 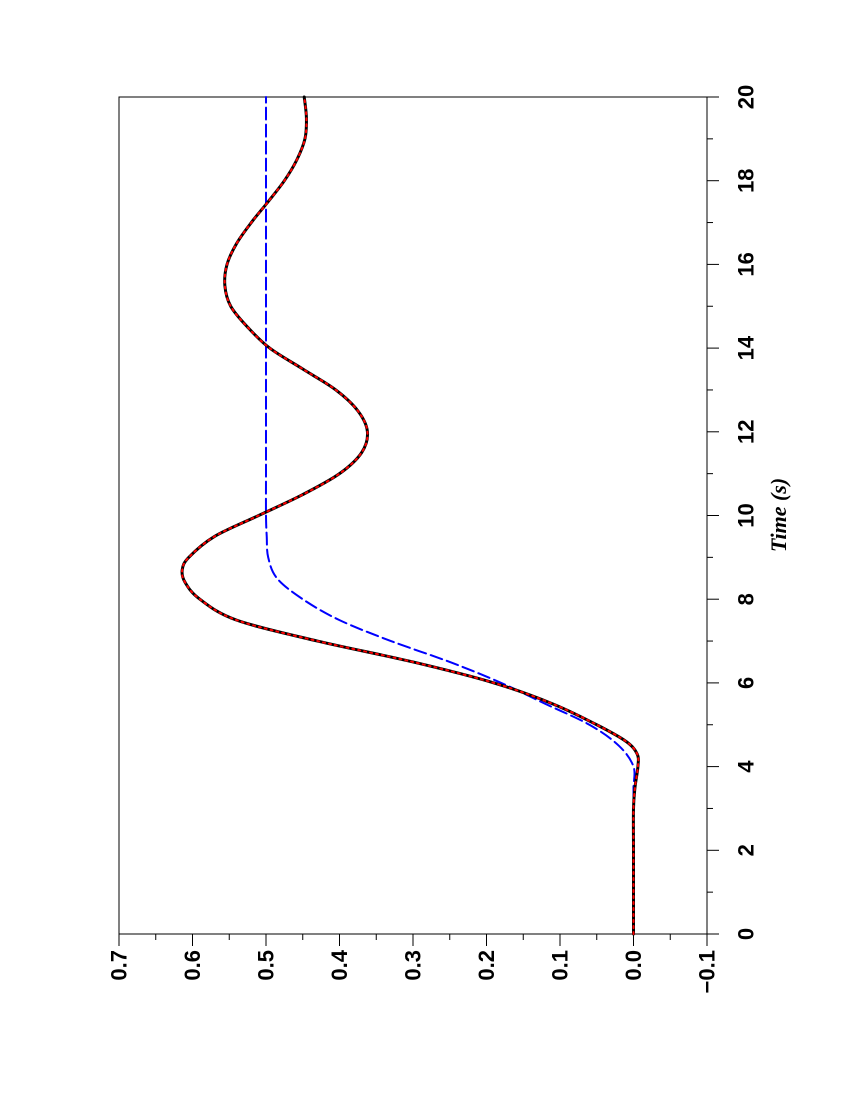 I want to click on y-tick-label: 0.1, so click(x=560, y=965).